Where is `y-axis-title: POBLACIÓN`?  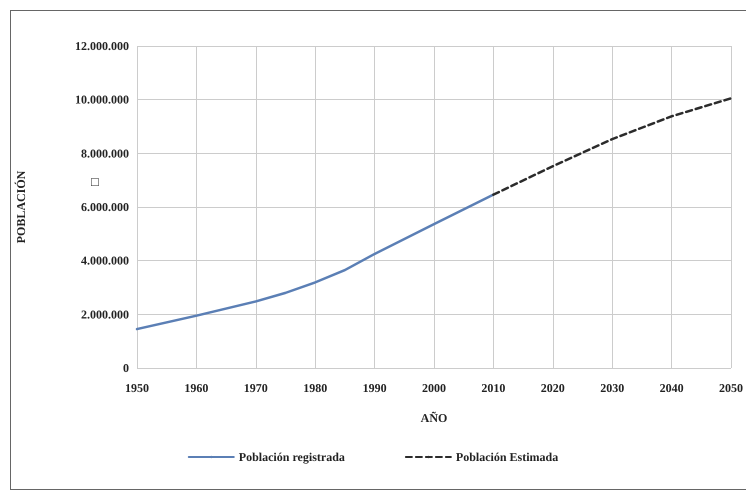 y-axis-title: POBLACIÓN is located at coordinates (21, 207).